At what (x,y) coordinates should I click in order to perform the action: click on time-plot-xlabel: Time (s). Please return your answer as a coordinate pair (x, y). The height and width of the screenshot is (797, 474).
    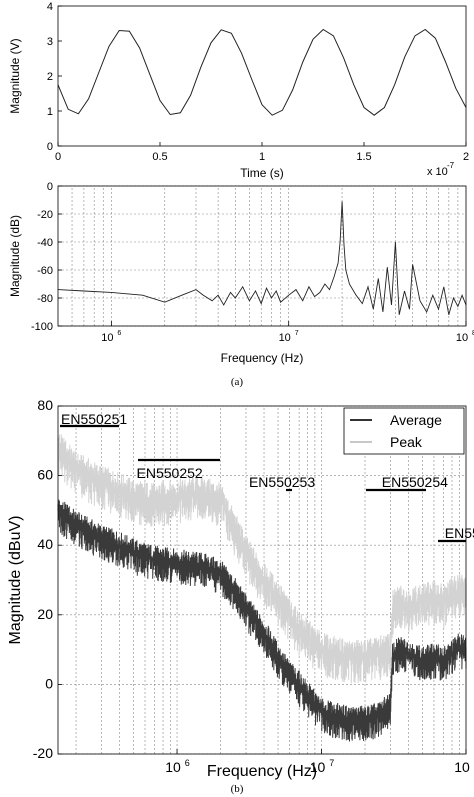
    Looking at the image, I should click on (262, 173).